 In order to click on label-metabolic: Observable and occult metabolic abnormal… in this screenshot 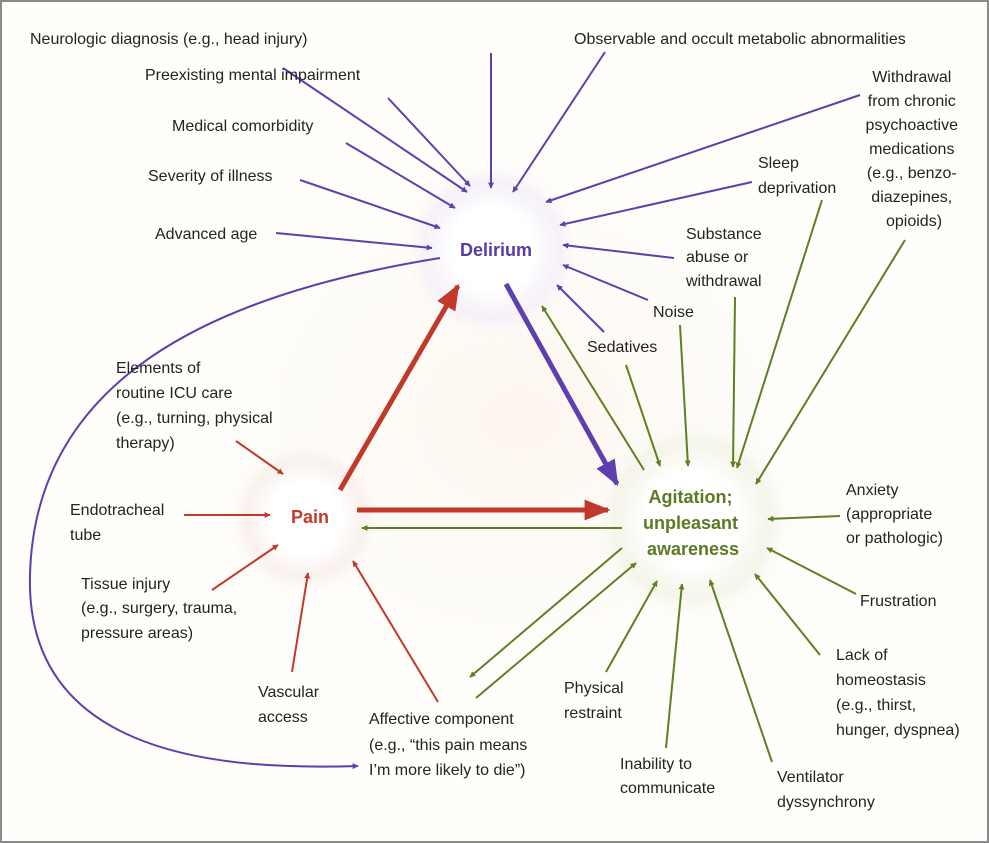, I will do `click(740, 39)`.